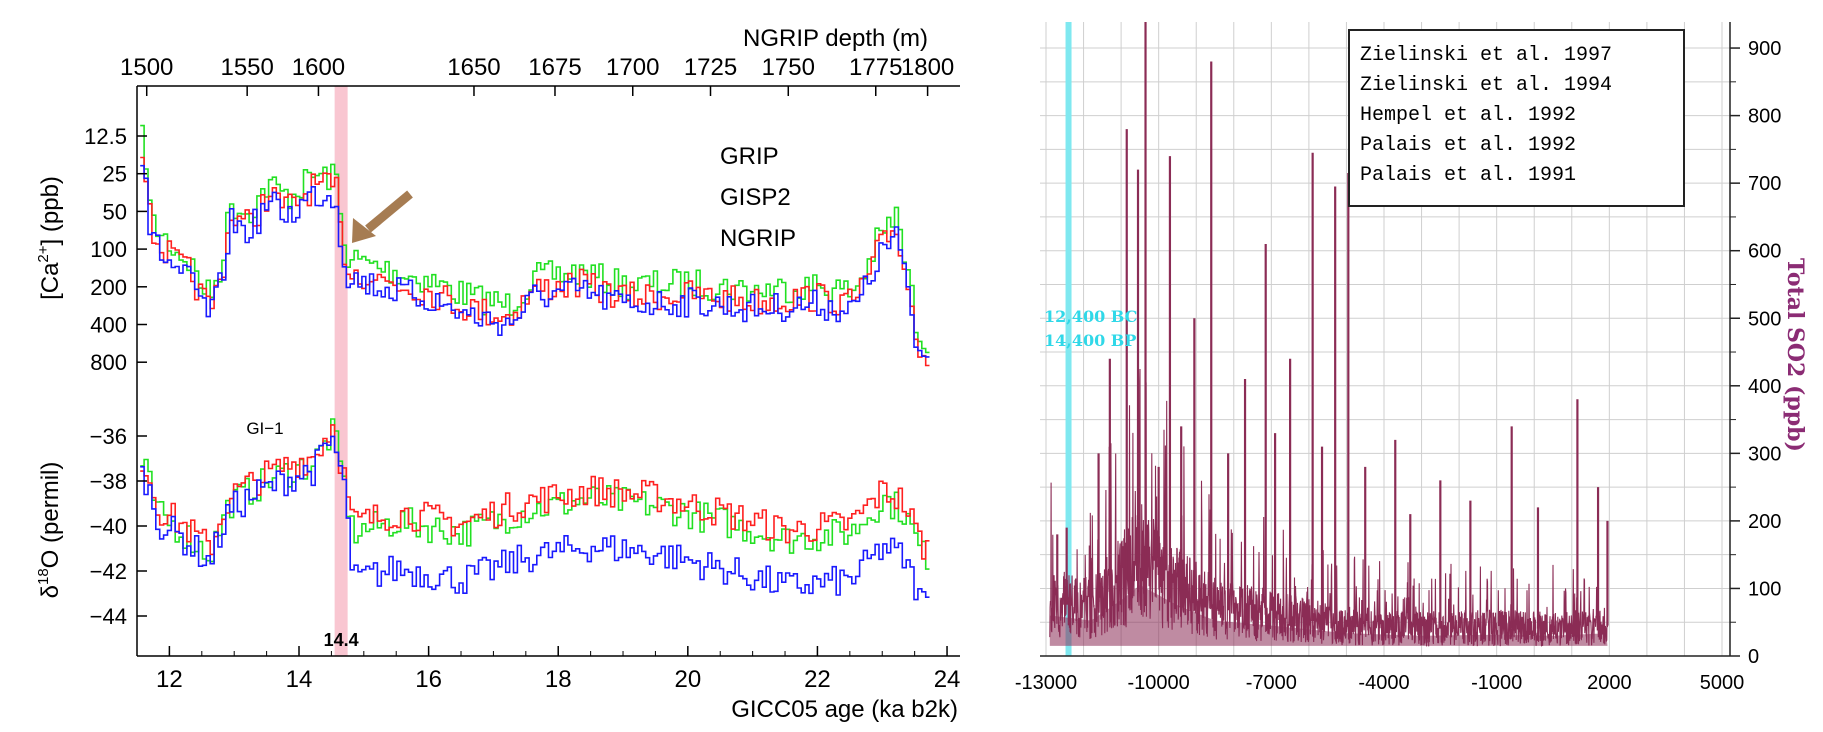 The height and width of the screenshot is (732, 1823). I want to click on top-tick-label-1725: 1725, so click(710, 67).